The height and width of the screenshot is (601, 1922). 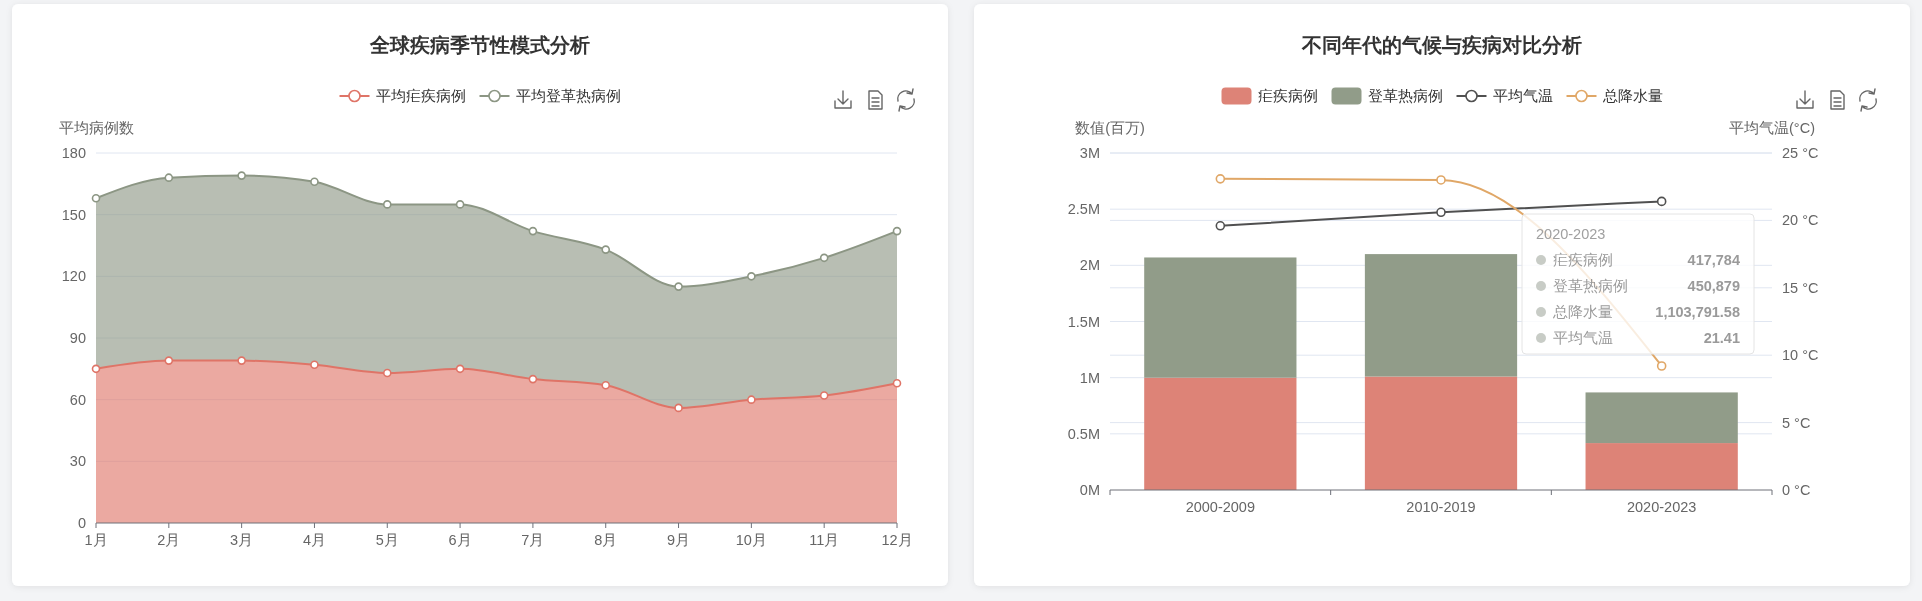 What do you see at coordinates (460, 540) in the screenshot?
I see `x-tick-label: 6月` at bounding box center [460, 540].